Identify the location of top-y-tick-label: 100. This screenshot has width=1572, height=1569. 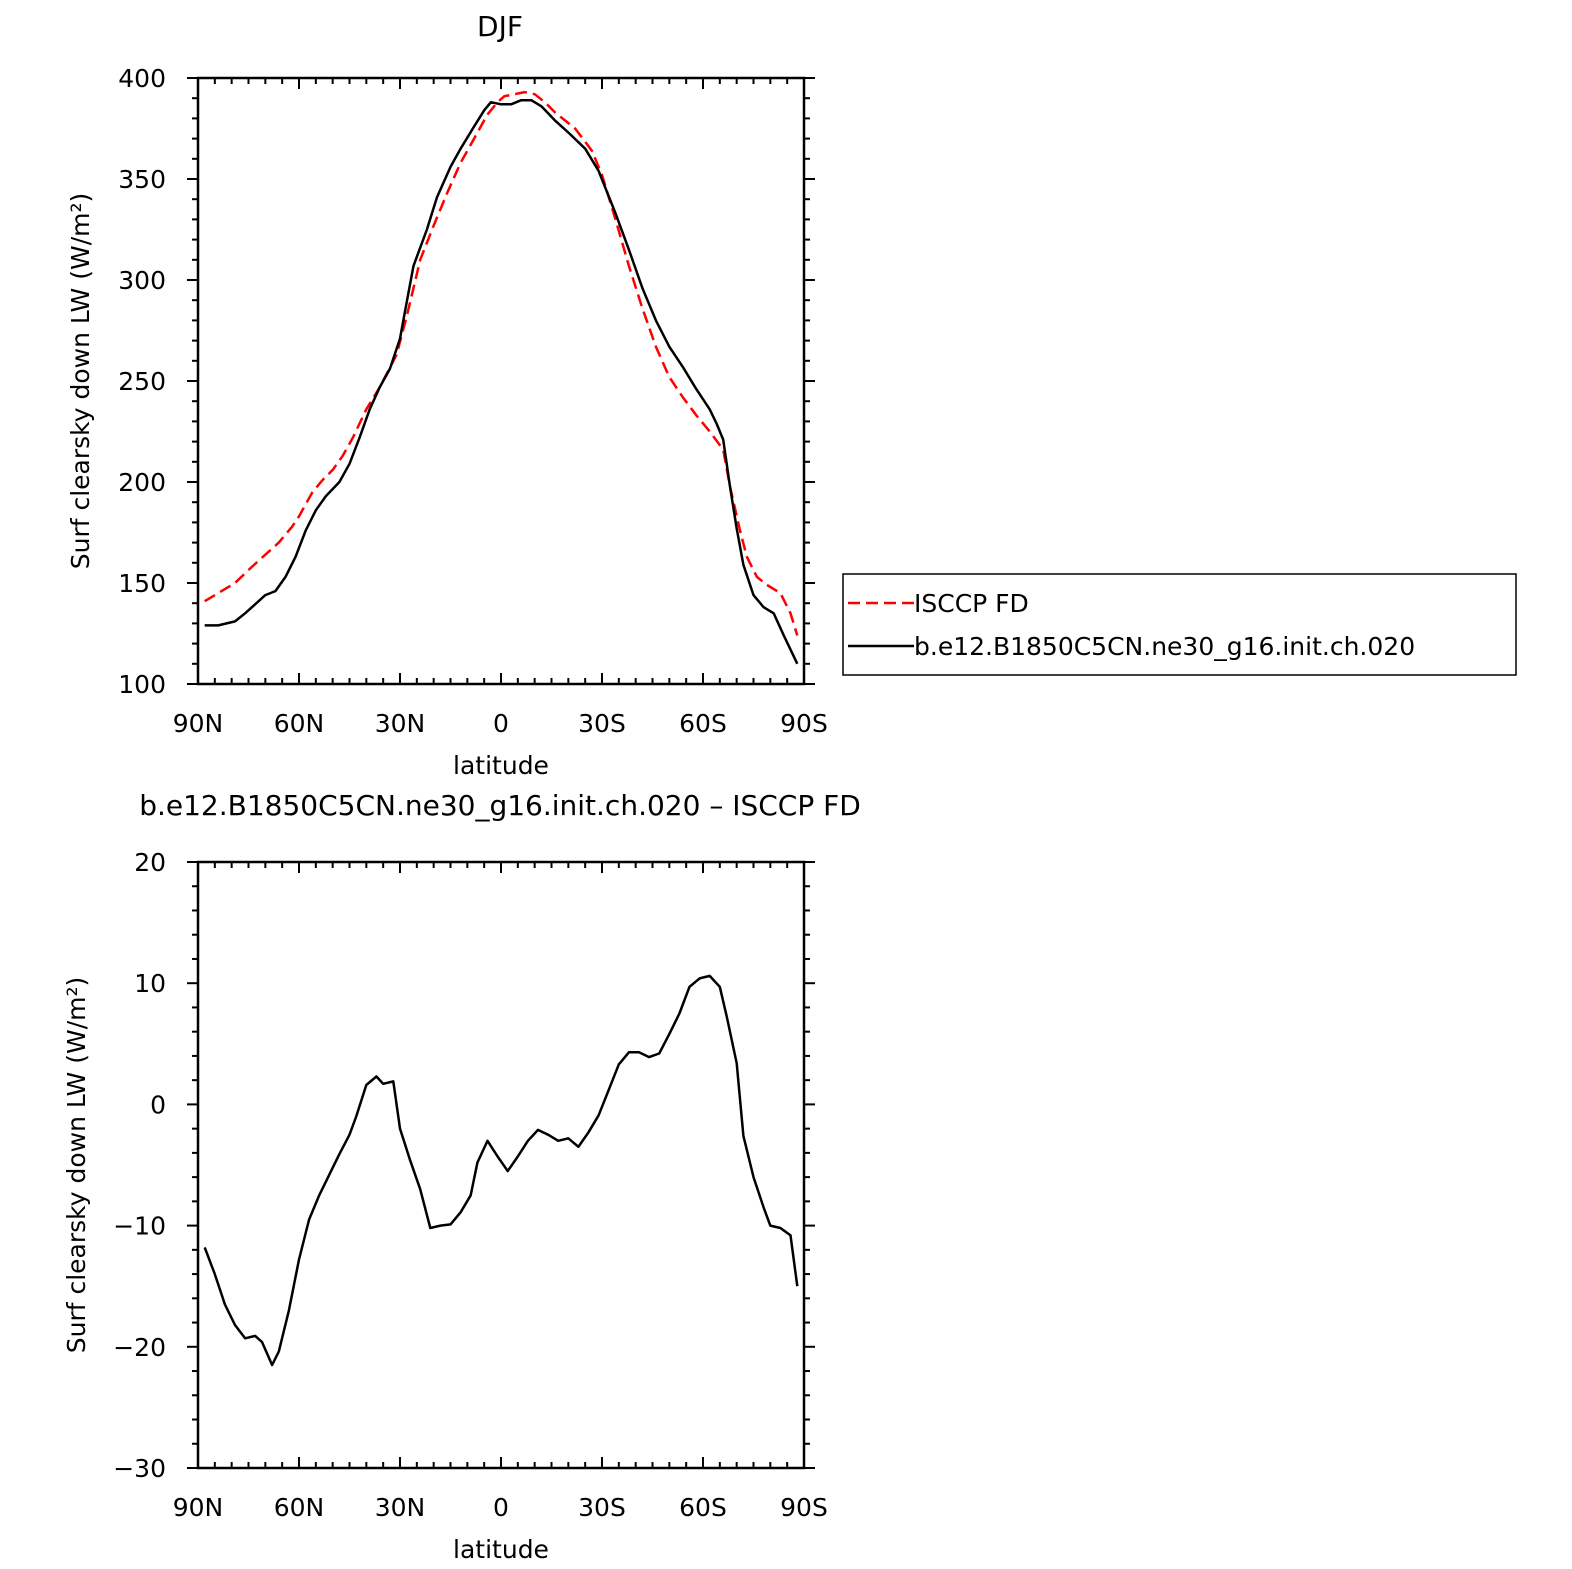
(142, 684).